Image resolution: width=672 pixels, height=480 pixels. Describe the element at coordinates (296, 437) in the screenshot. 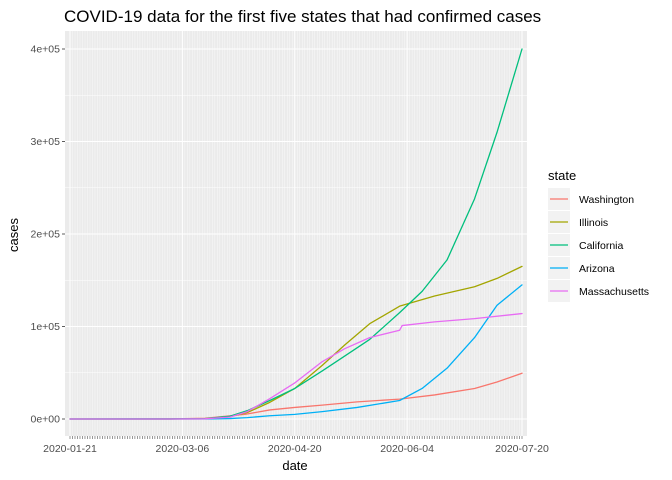

I see `x-axis-ticks` at that location.